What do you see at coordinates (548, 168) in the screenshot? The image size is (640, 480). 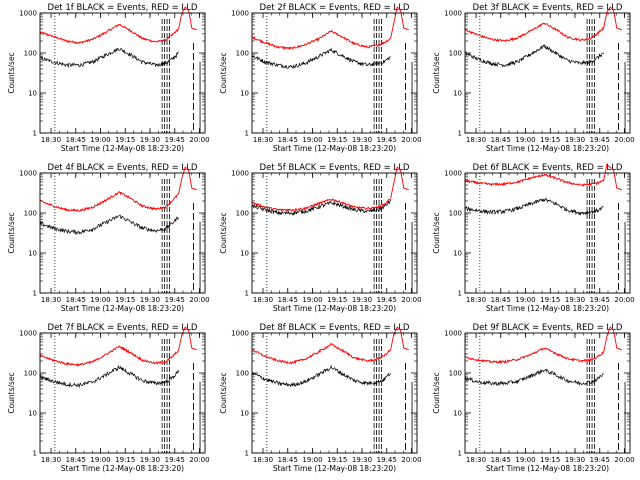 I see `panel-title: Det 6f BLACK = Events, RED = LLD` at bounding box center [548, 168].